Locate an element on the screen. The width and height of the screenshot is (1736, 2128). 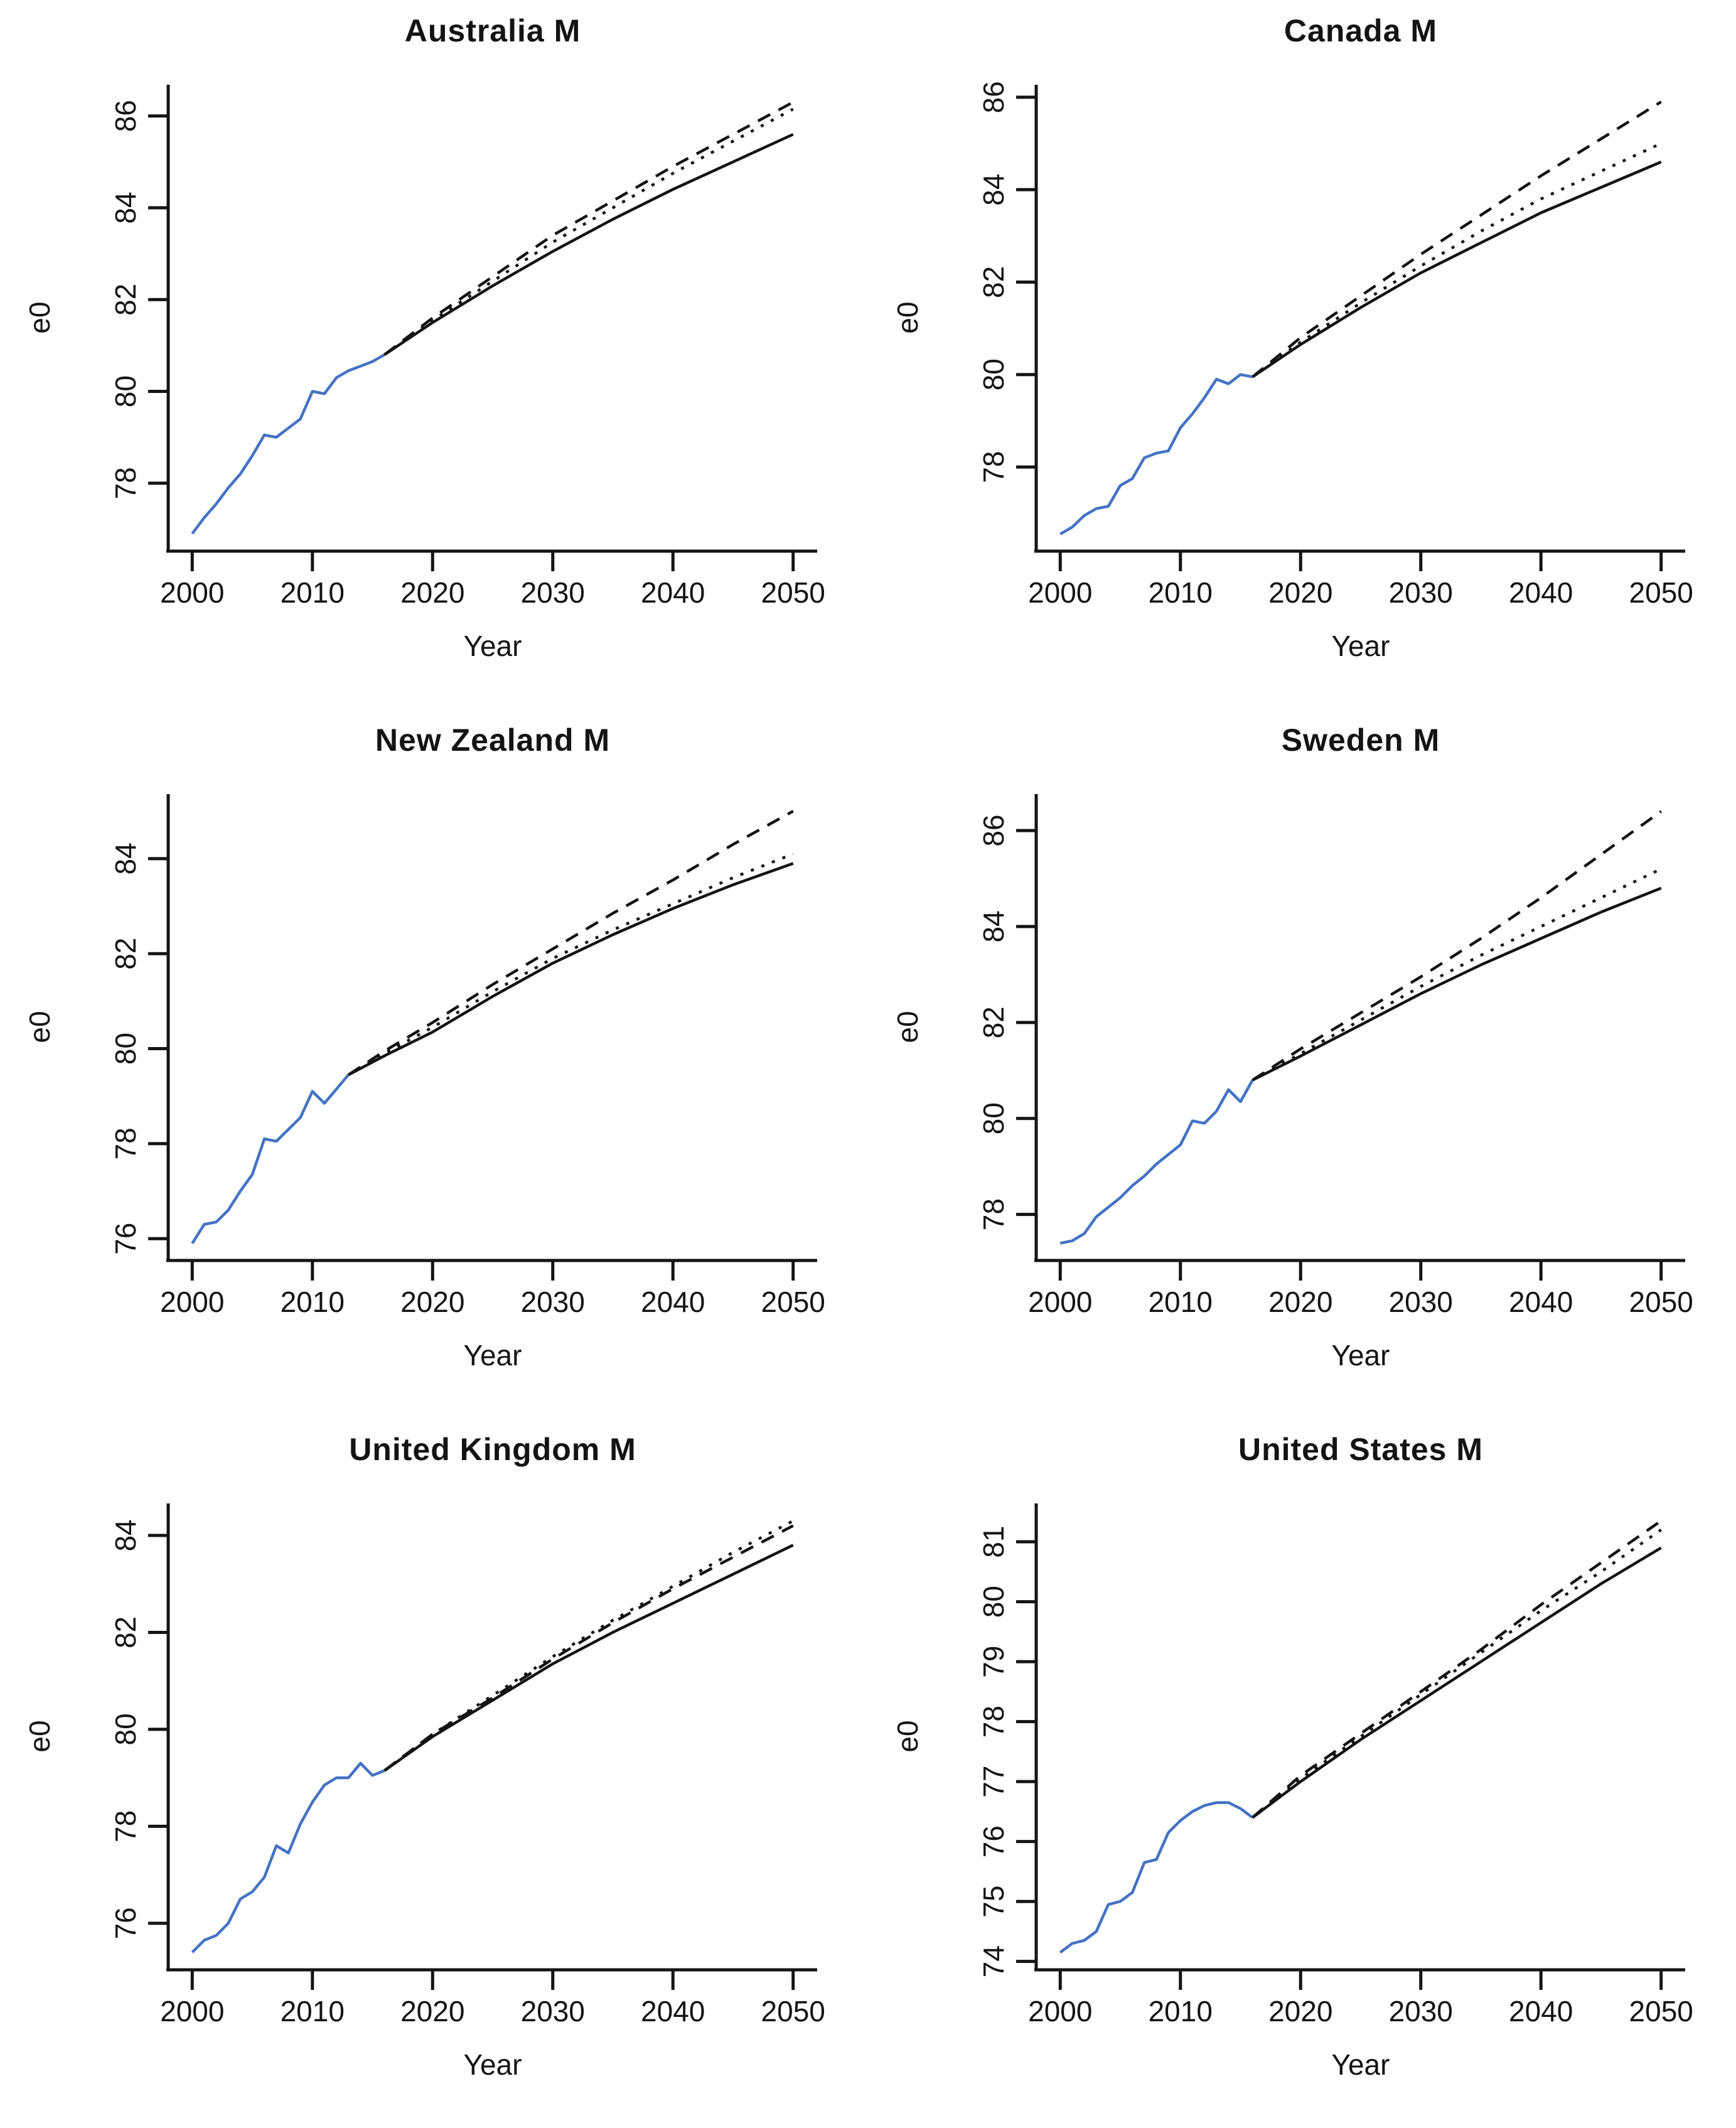
y-tick-label: 77 is located at coordinates (993, 1782).